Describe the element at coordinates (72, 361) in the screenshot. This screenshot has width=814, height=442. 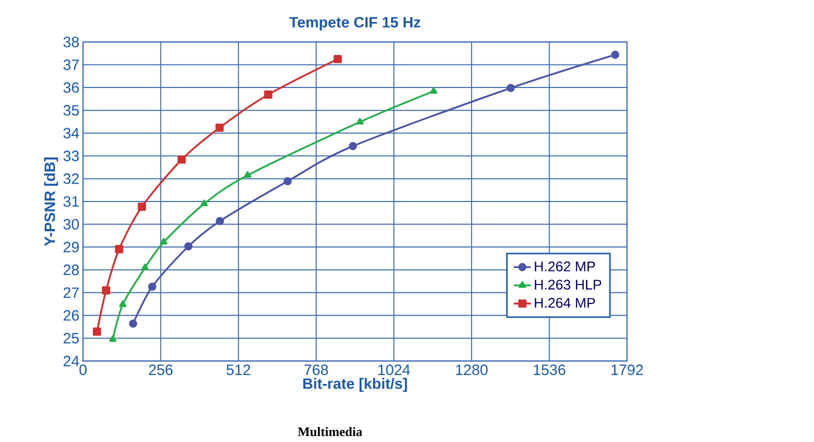
I see `y-tick-label: 24` at that location.